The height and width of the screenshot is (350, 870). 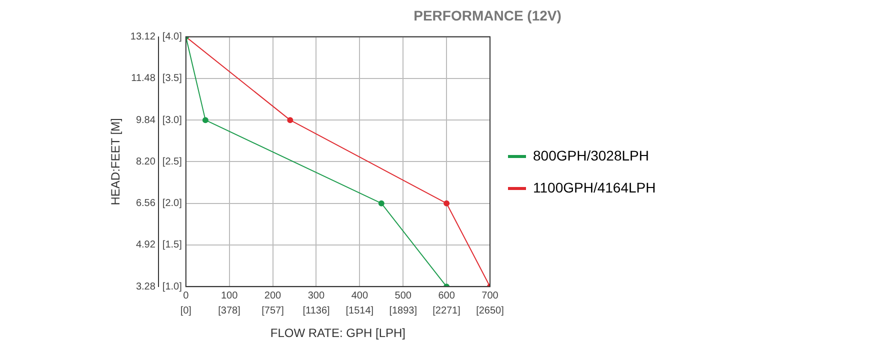 I want to click on x-tick-label: 300, so click(x=316, y=296).